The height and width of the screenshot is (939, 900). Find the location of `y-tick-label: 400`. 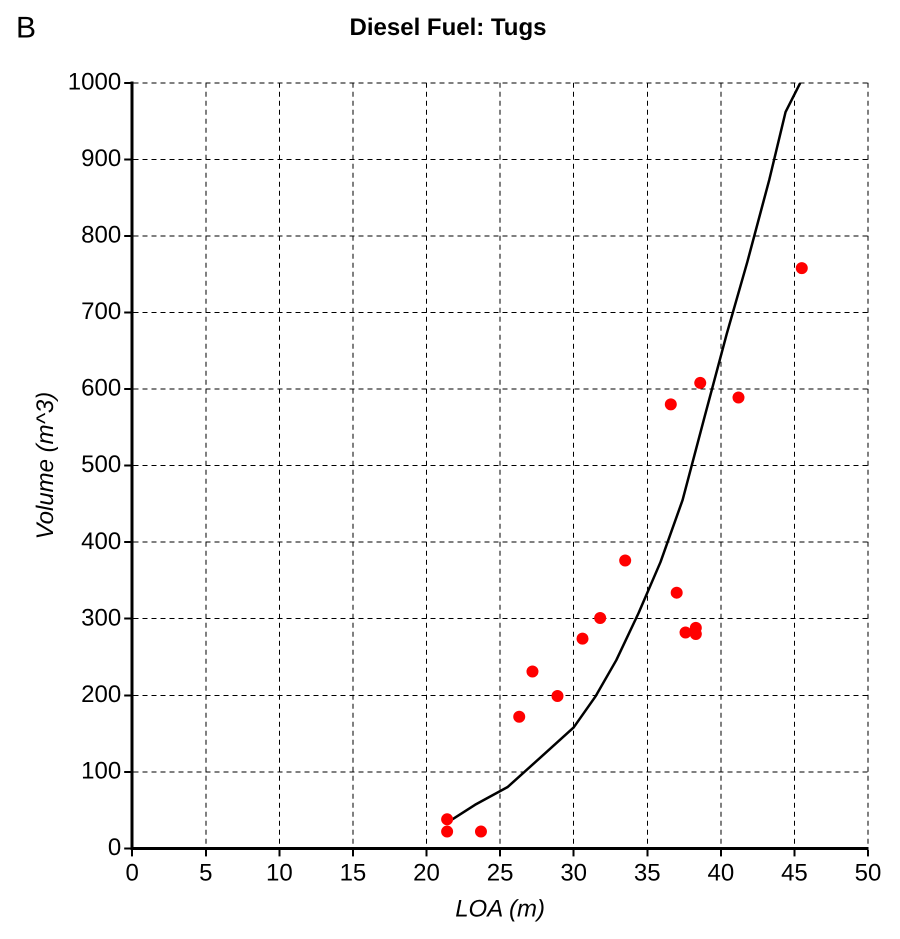

y-tick-label: 400 is located at coordinates (101, 541).